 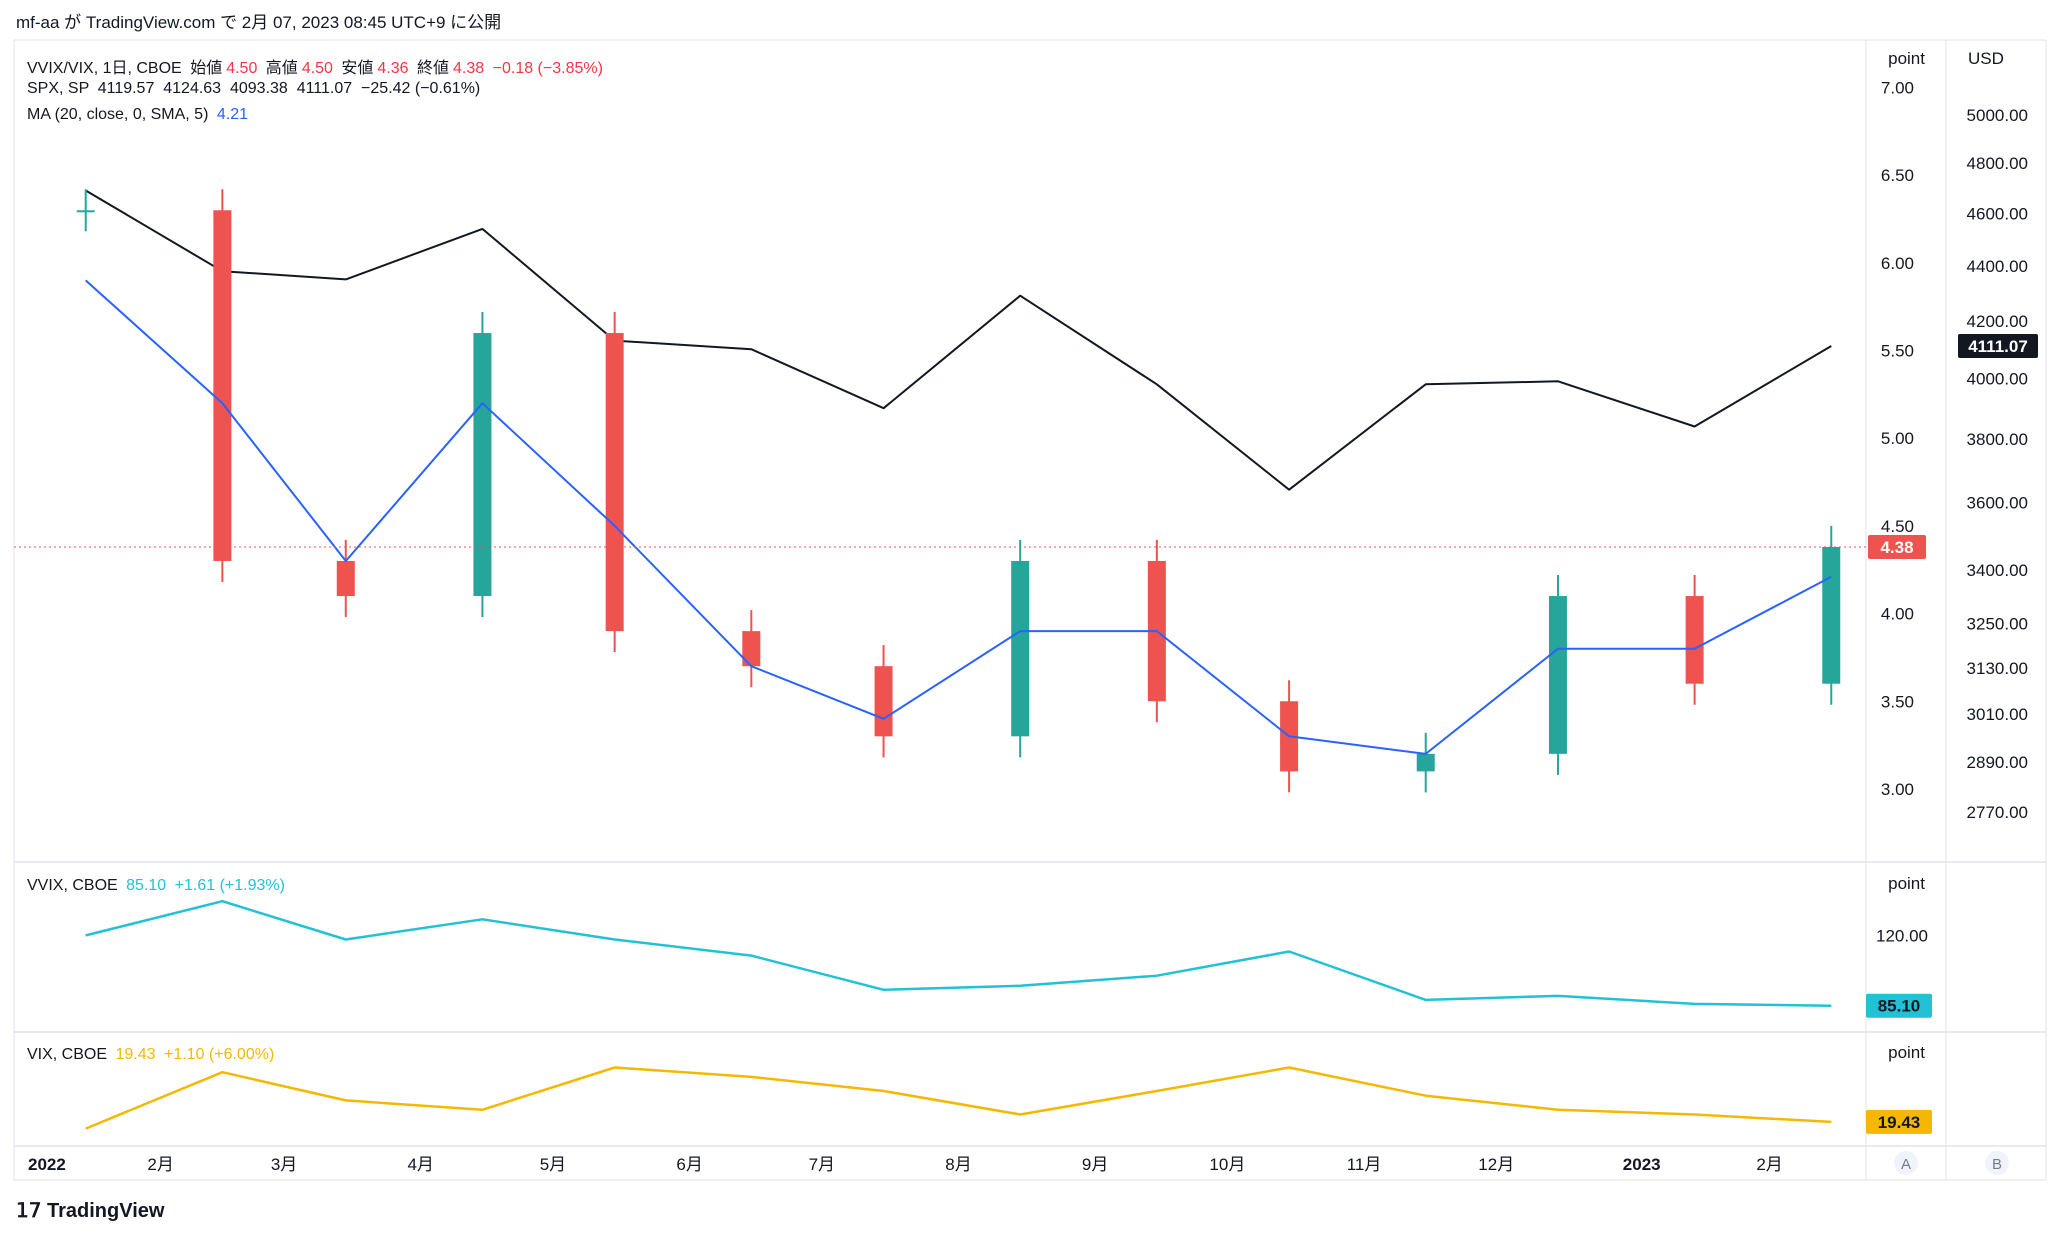 What do you see at coordinates (1095, 1164) in the screenshot?
I see `time-label-8: 9月` at bounding box center [1095, 1164].